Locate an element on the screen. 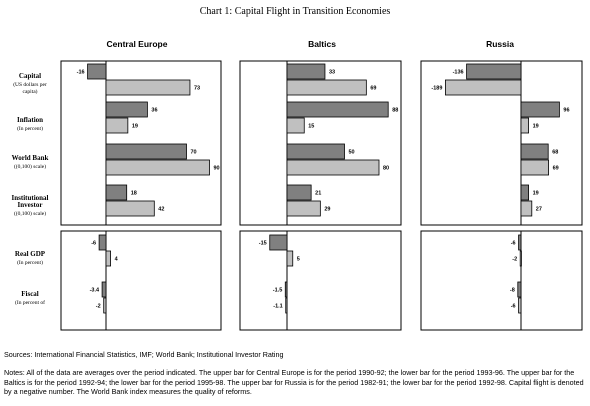 This screenshot has width=590, height=406. bar-russia-real-gdp-upper is located at coordinates (520, 242).